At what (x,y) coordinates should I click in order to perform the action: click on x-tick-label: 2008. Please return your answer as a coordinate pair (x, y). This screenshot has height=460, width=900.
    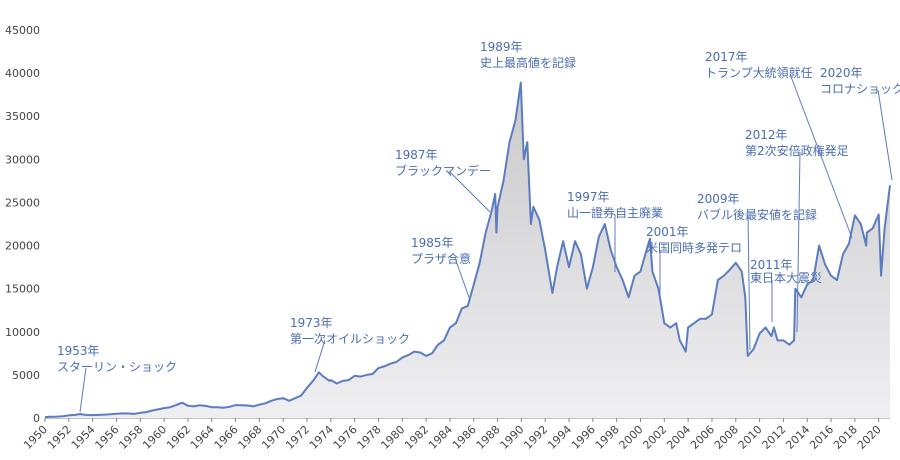
    Looking at the image, I should click on (726, 437).